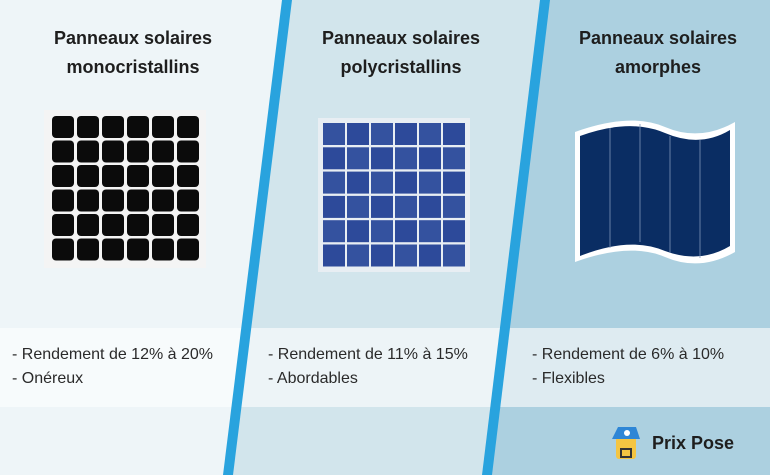 The width and height of the screenshot is (770, 475). Describe the element at coordinates (394, 195) in the screenshot. I see `polycrystalline-panel-image` at that location.